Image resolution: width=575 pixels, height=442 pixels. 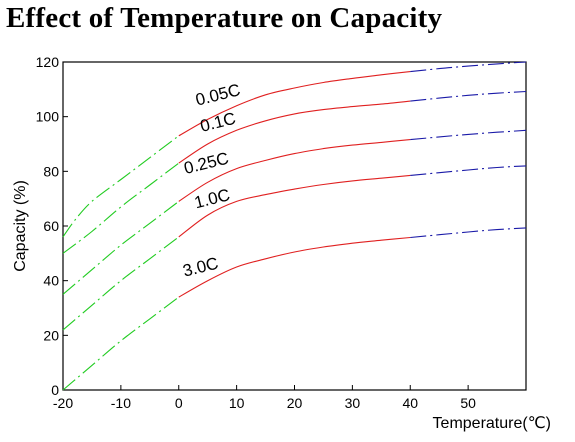 I want to click on series-line-1-0c-low, so click(x=121, y=283).